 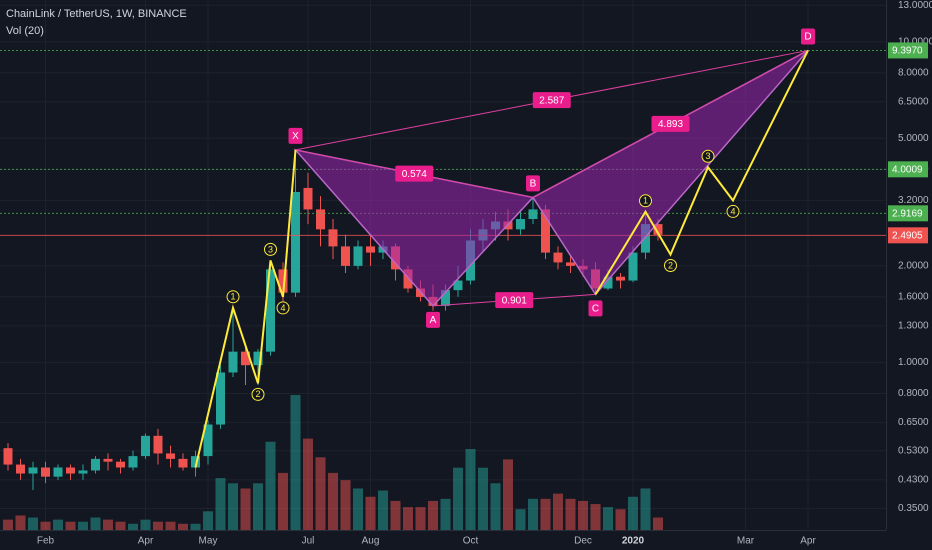 I want to click on y-tick-label: 0.8000, so click(x=913, y=393).